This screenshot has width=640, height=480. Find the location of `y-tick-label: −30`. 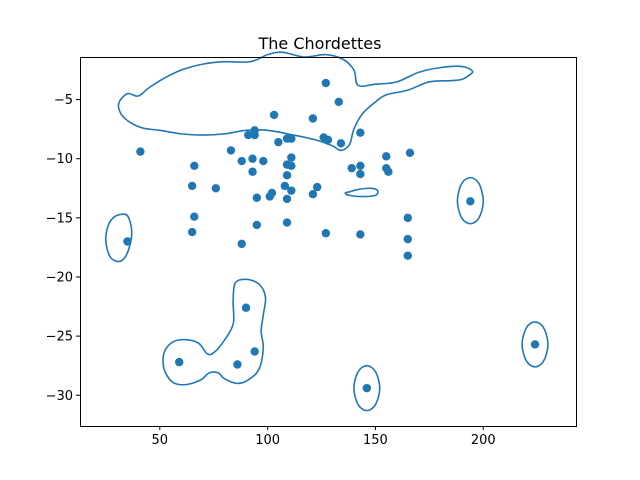

y-tick-label: −30 is located at coordinates (59, 396).